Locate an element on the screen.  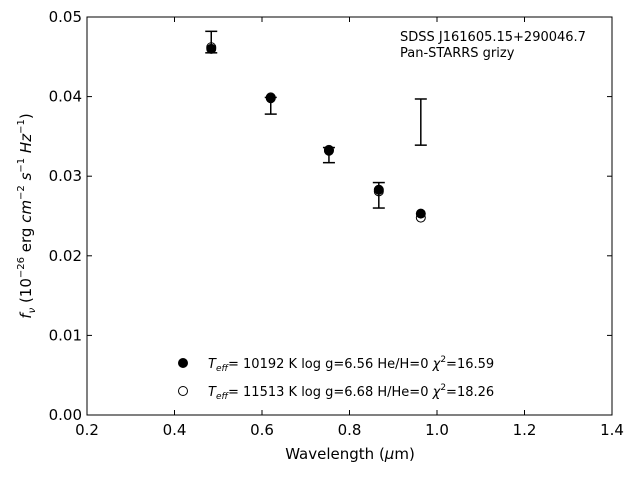
y-axis-label: fν (10−26 erg cm−2 s−1 Hz−1) is located at coordinates (27, 215).